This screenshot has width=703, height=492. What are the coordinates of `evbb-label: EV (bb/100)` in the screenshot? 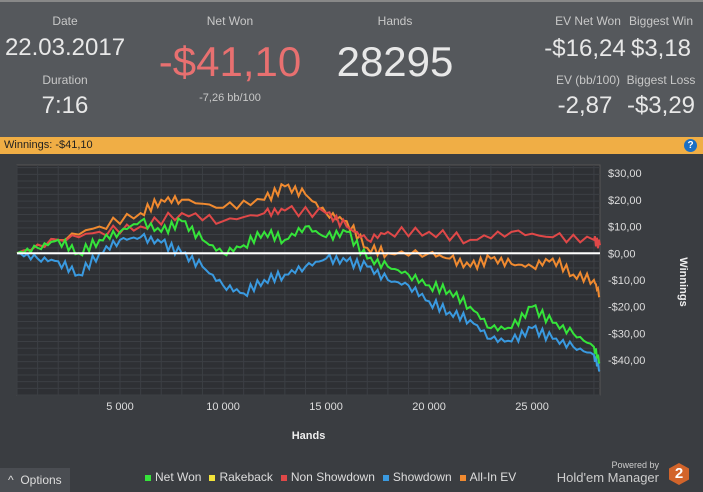 It's located at (588, 80).